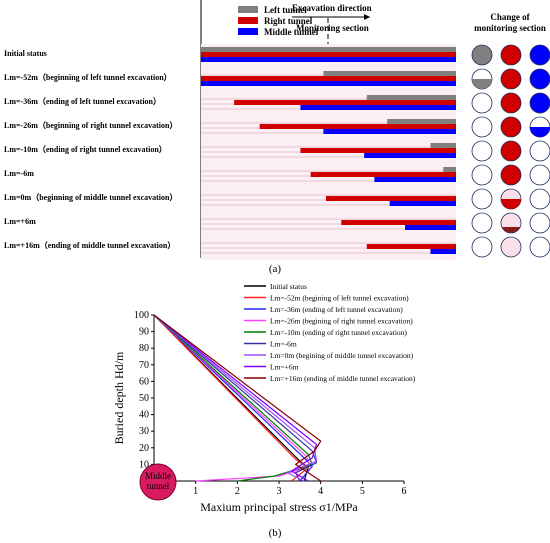 This screenshot has width=550, height=543. Describe the element at coordinates (284, 367) in the screenshot. I see `legend-label: Lm=+6m` at that location.